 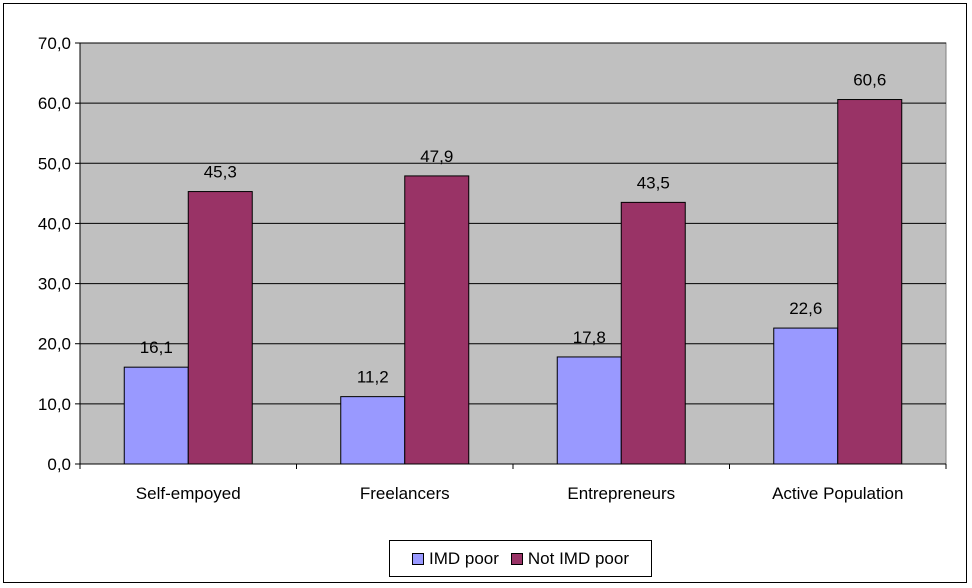 I want to click on y-tick-label: 20,0, so click(x=54, y=344).